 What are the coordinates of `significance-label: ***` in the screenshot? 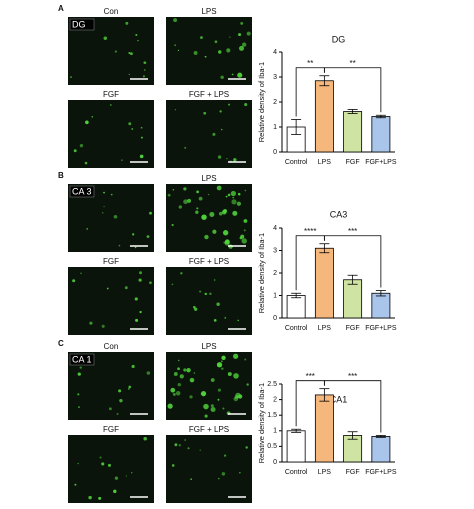 It's located at (310, 376).